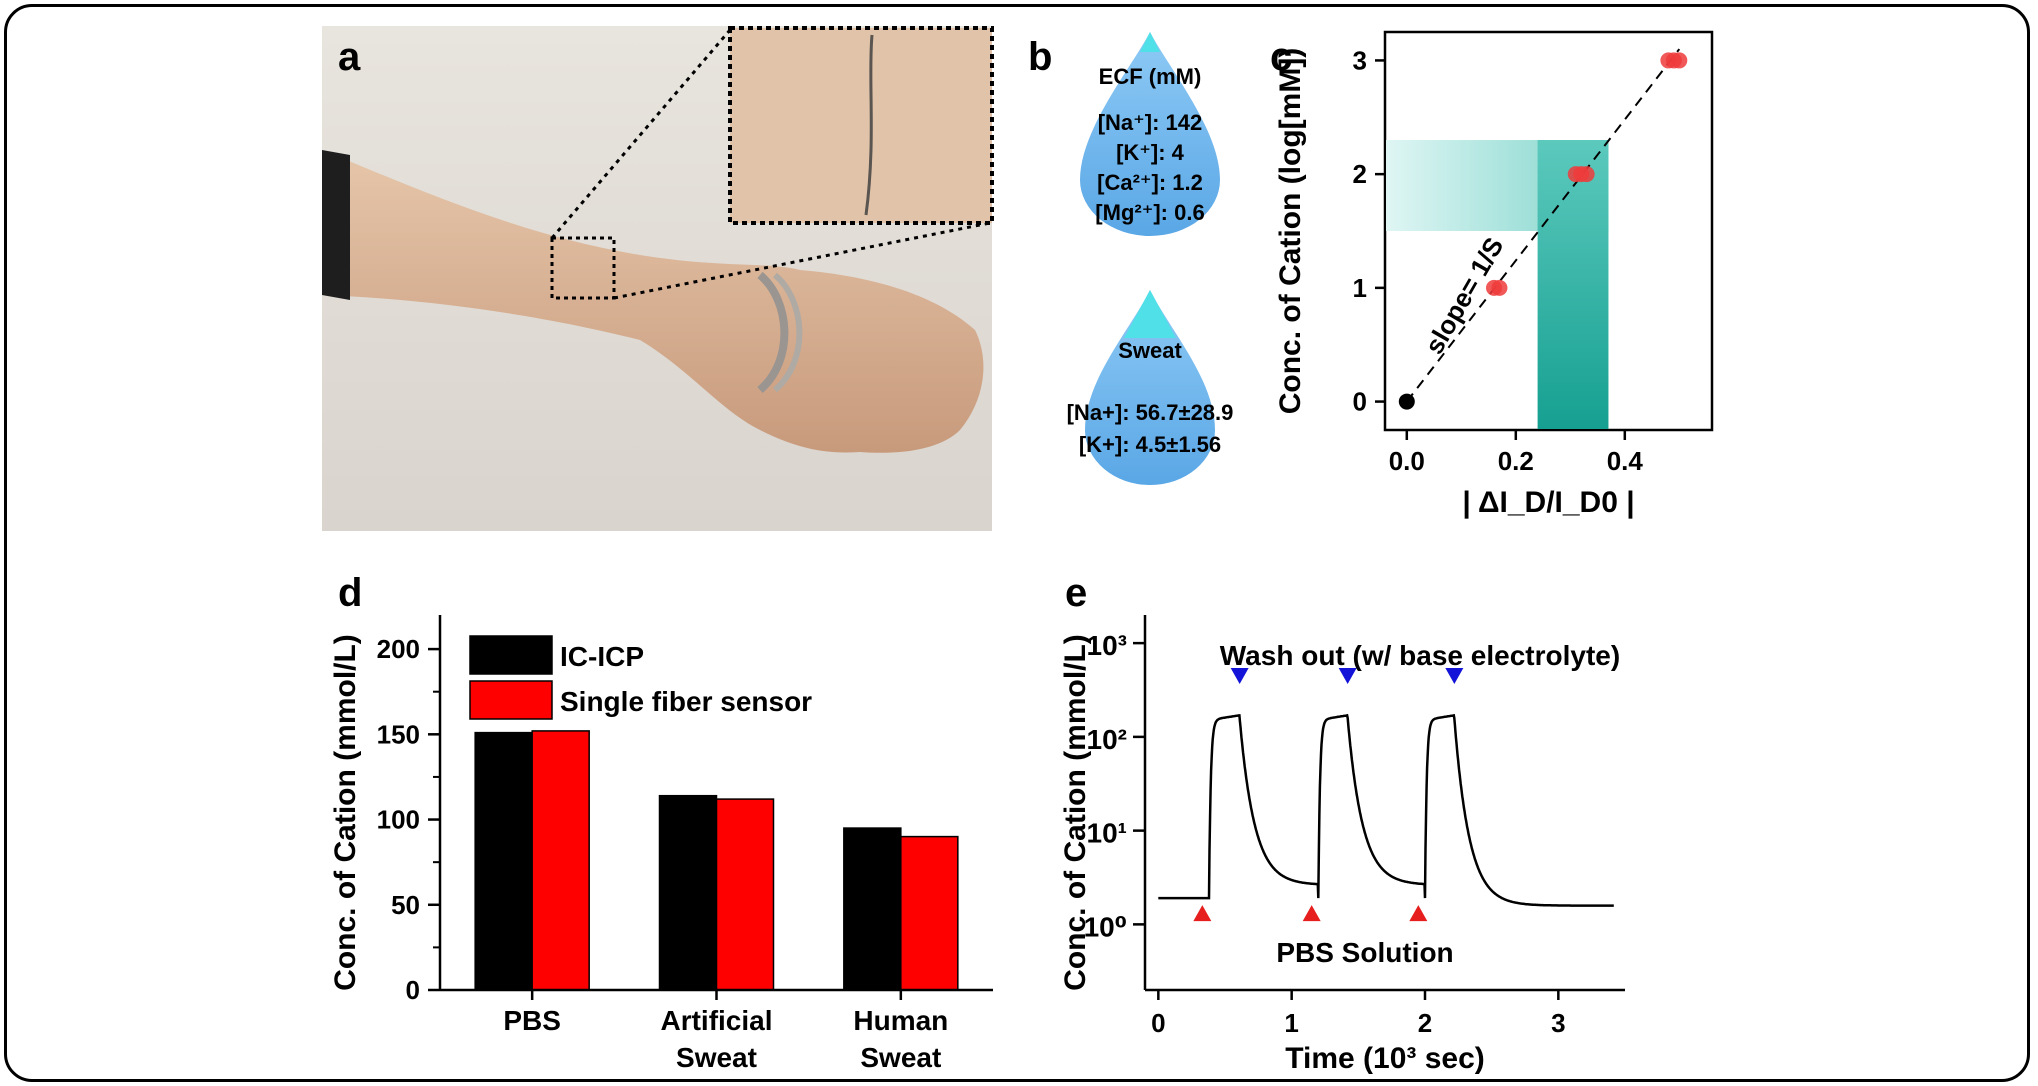  I want to click on fiber-sensor, so click(869, 125).